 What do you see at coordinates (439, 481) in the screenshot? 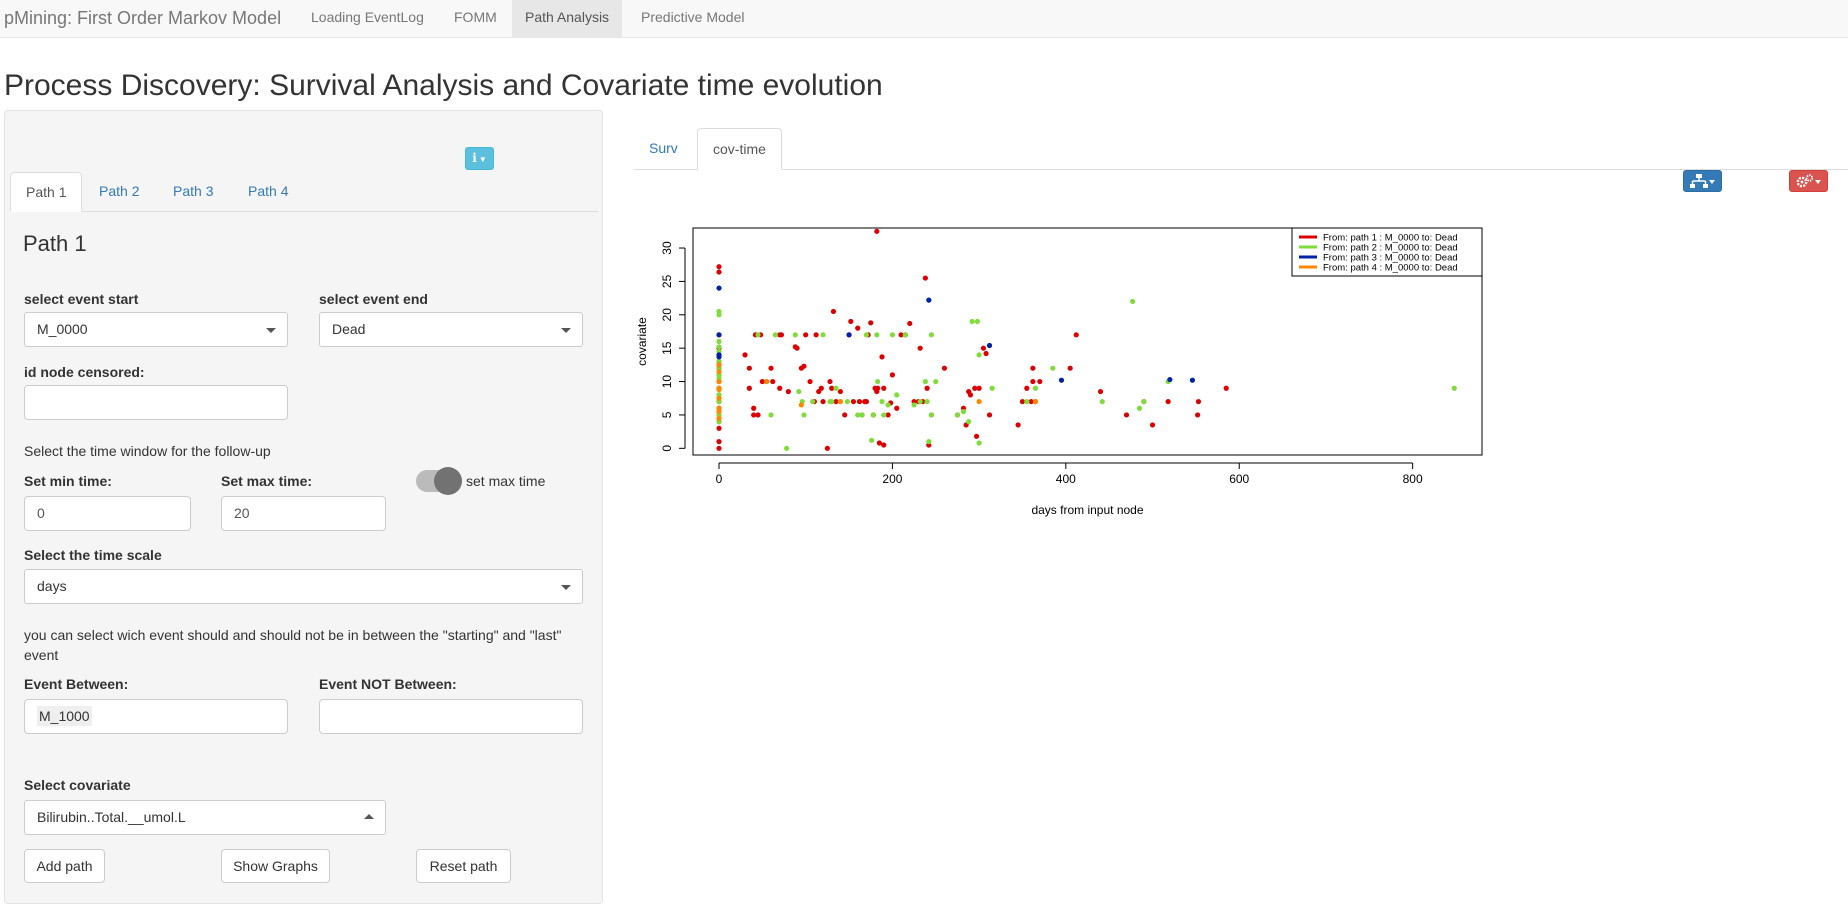
I see `max-time-toggle` at bounding box center [439, 481].